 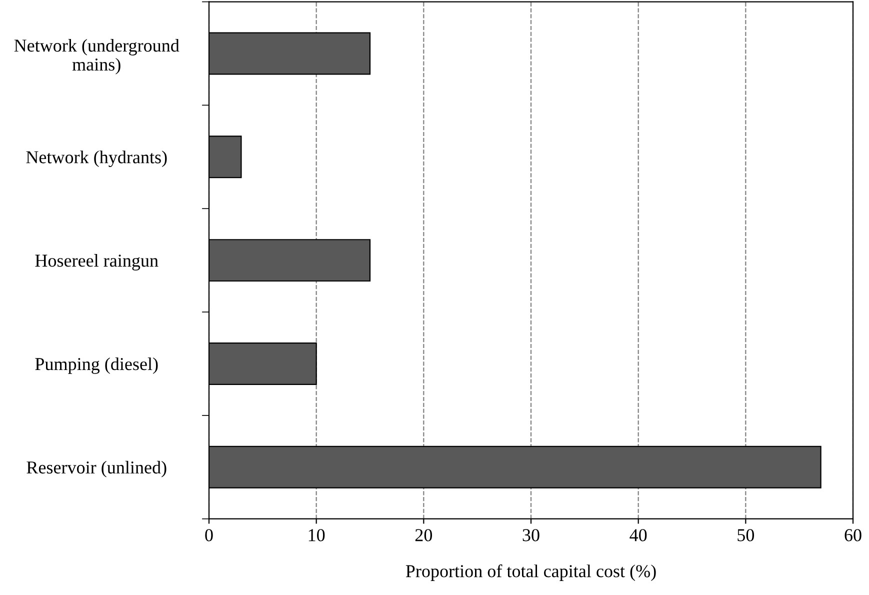 What do you see at coordinates (531, 572) in the screenshot?
I see `x-axis-title: Proportion of total capital cost (%)` at bounding box center [531, 572].